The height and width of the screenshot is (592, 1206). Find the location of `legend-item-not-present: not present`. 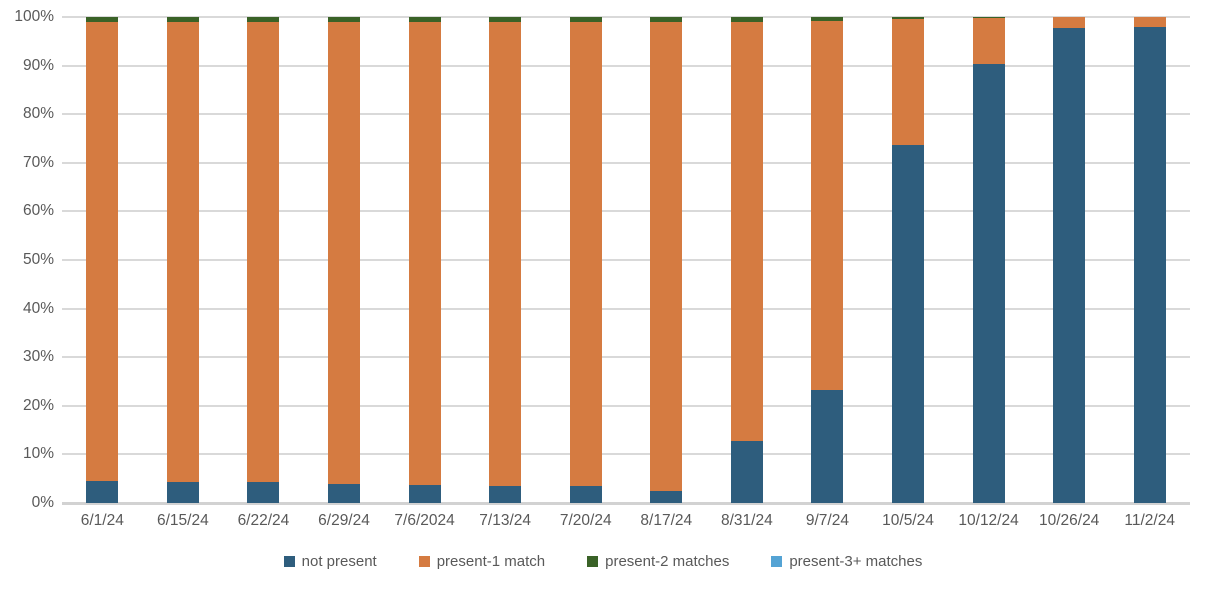

legend-item-not-present: not present is located at coordinates (330, 561).